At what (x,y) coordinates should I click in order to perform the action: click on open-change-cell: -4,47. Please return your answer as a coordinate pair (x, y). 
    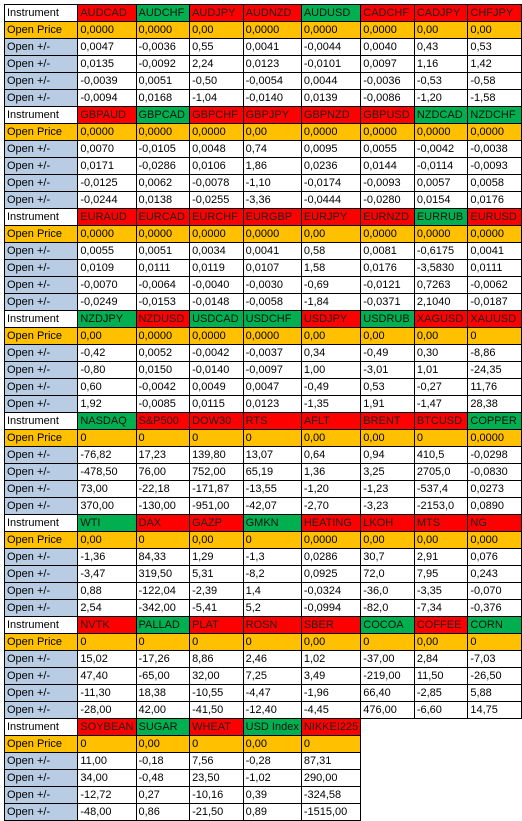
    Looking at the image, I should click on (272, 693).